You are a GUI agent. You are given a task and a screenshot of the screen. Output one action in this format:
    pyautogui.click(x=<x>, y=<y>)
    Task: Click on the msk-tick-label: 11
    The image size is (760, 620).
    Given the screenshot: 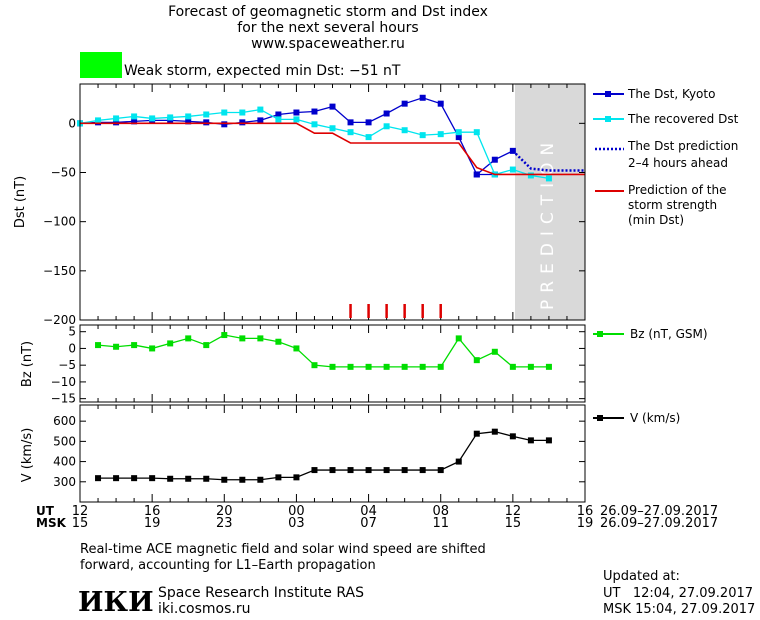 What is the action you would take?
    pyautogui.click(x=440, y=523)
    